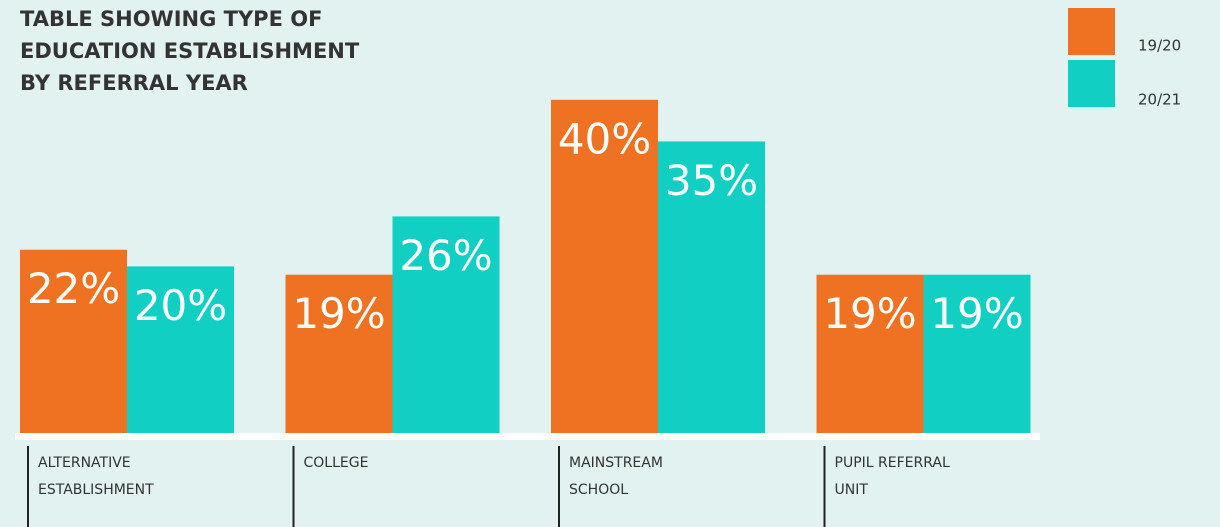 This screenshot has width=1220, height=527. Describe the element at coordinates (711, 180) in the screenshot. I see `data-label: 35%` at that location.